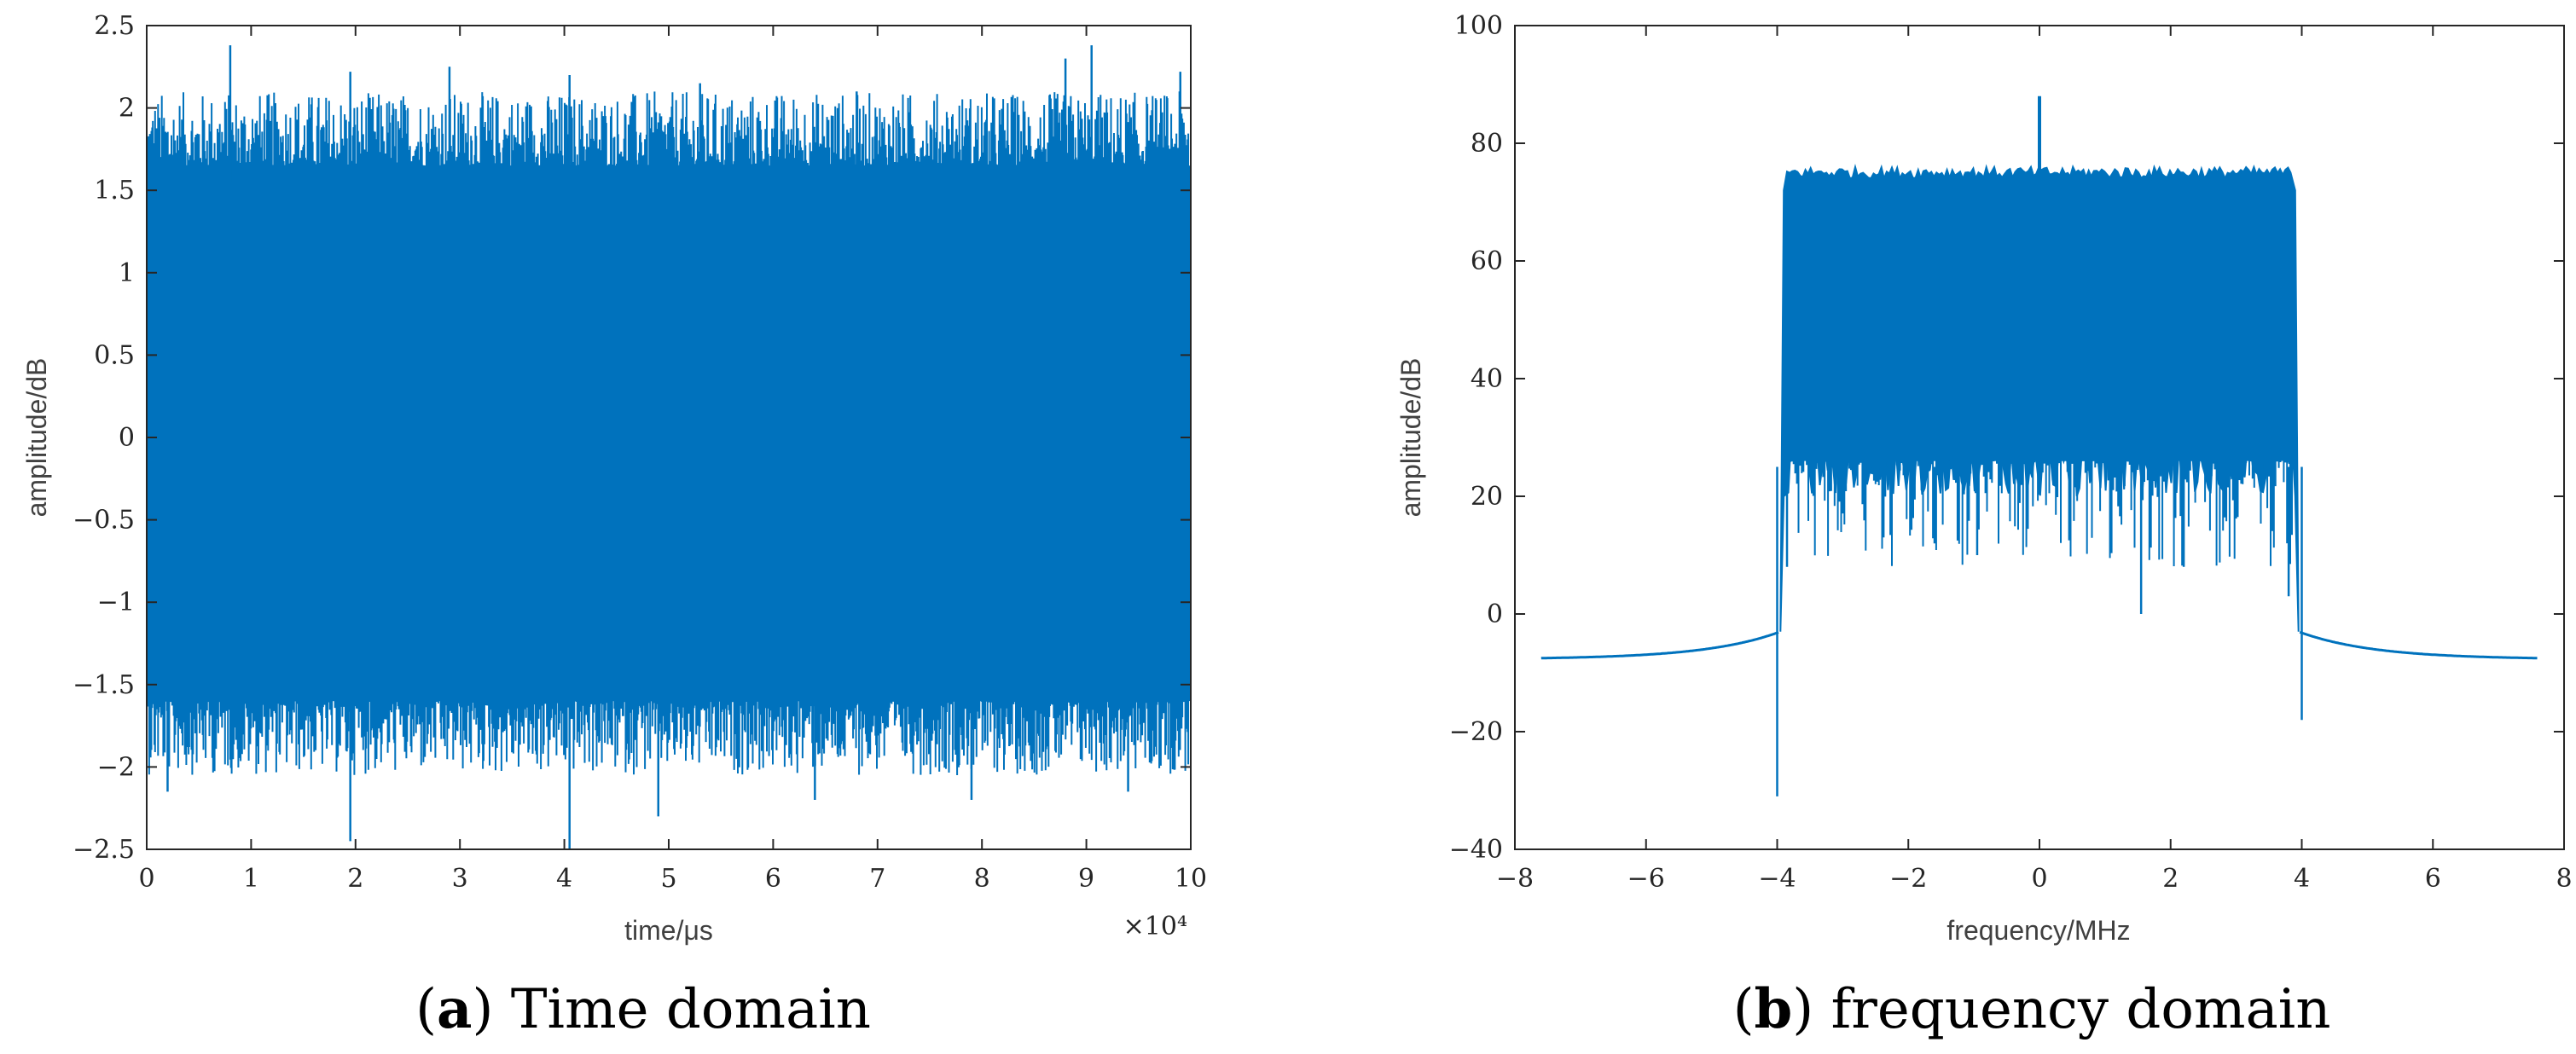 The image size is (2576, 1054). I want to click on time-x-tick-label: 1, so click(251, 879).